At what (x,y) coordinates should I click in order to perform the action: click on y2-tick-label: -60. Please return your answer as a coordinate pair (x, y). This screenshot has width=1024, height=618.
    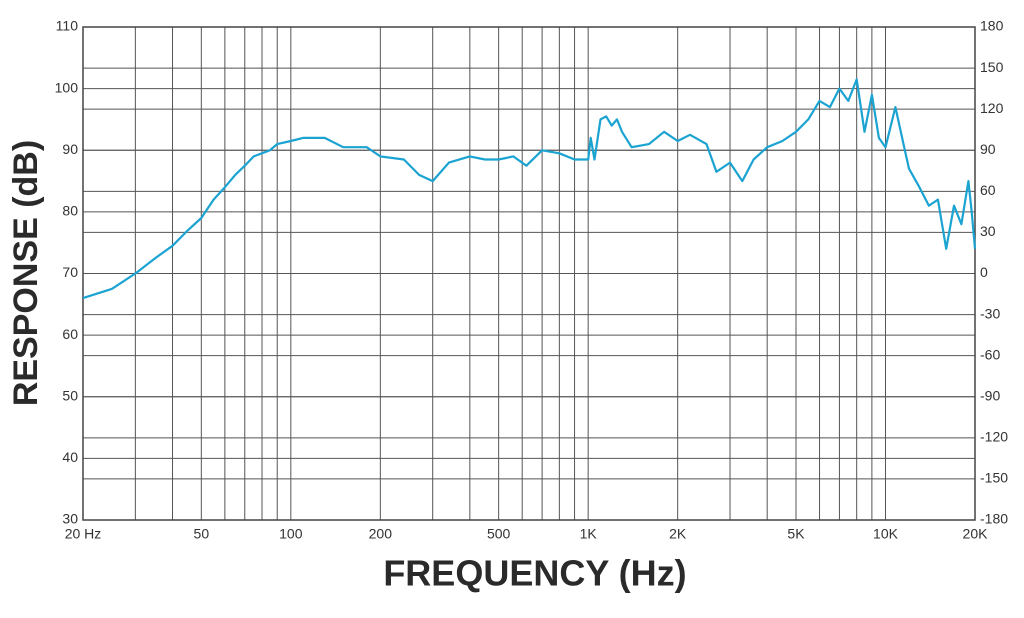
    Looking at the image, I should click on (990, 354).